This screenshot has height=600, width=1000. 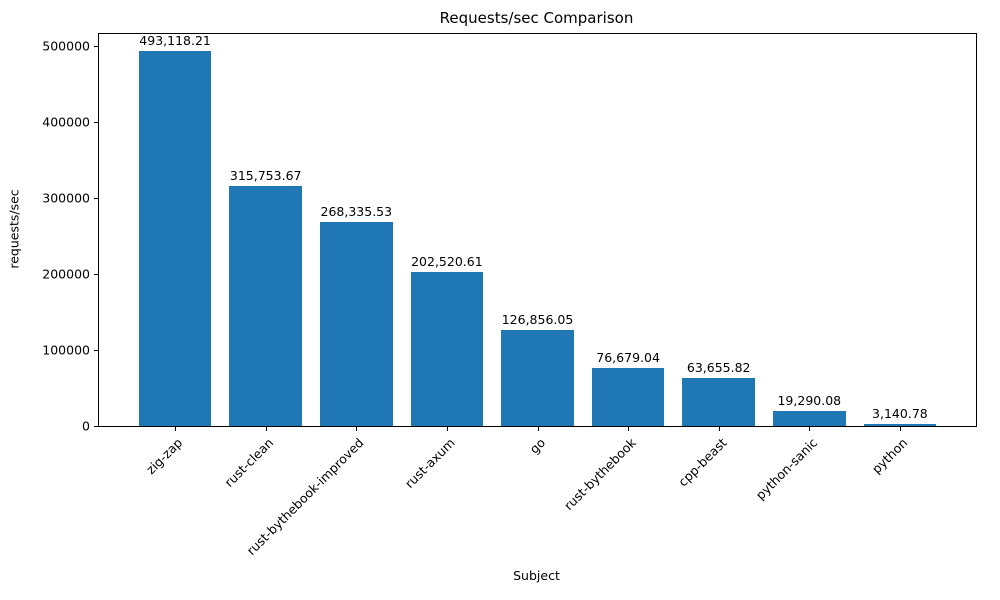 What do you see at coordinates (537, 446) in the screenshot?
I see `x-tick-label: go` at bounding box center [537, 446].